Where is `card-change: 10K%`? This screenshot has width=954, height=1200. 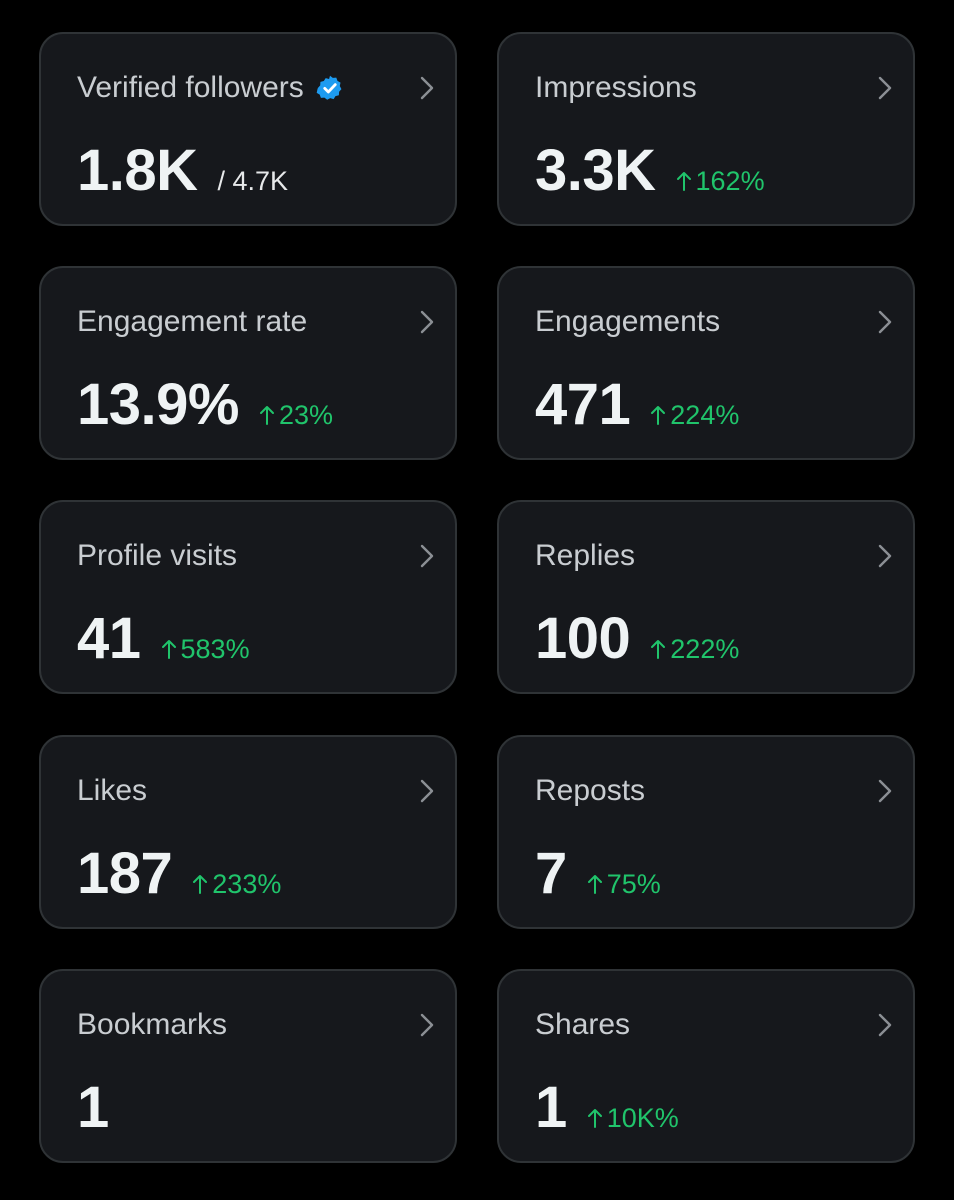 card-change: 10K% is located at coordinates (633, 1118).